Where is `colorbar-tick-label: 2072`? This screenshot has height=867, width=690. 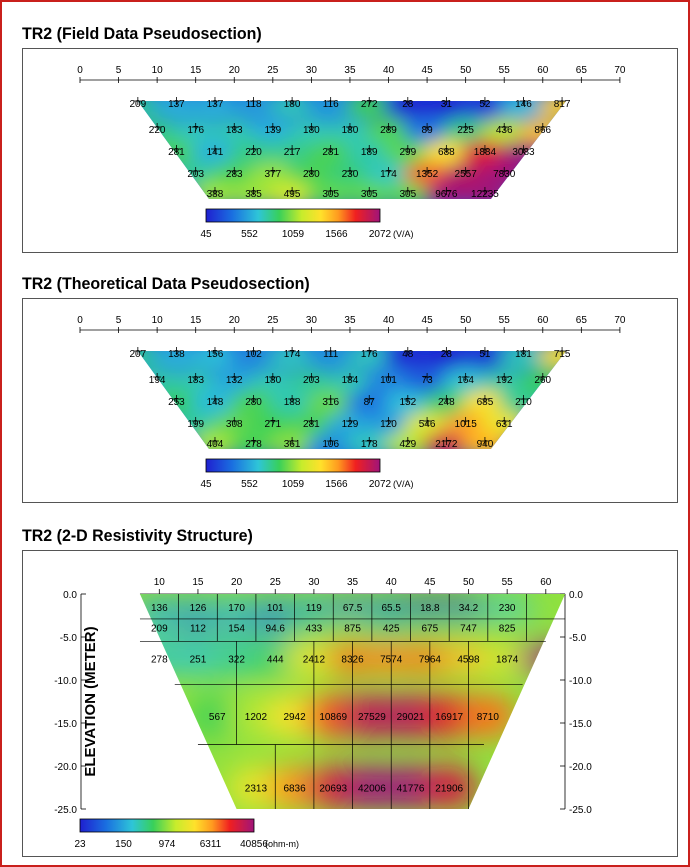 colorbar-tick-label: 2072 is located at coordinates (380, 234).